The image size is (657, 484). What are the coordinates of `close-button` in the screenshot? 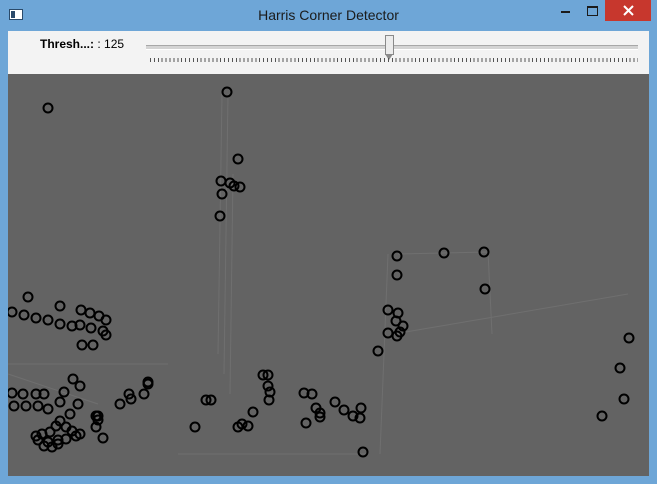 It's located at (628, 10).